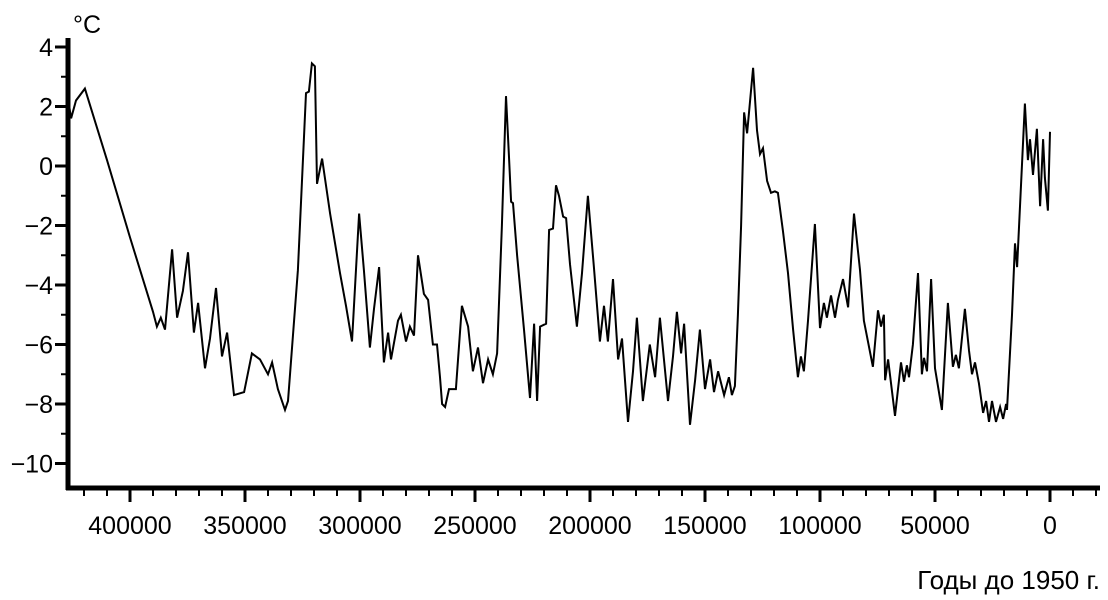 Image resolution: width=1108 pixels, height=600 pixels. What do you see at coordinates (46, 108) in the screenshot?
I see `y-tick-label: 2` at bounding box center [46, 108].